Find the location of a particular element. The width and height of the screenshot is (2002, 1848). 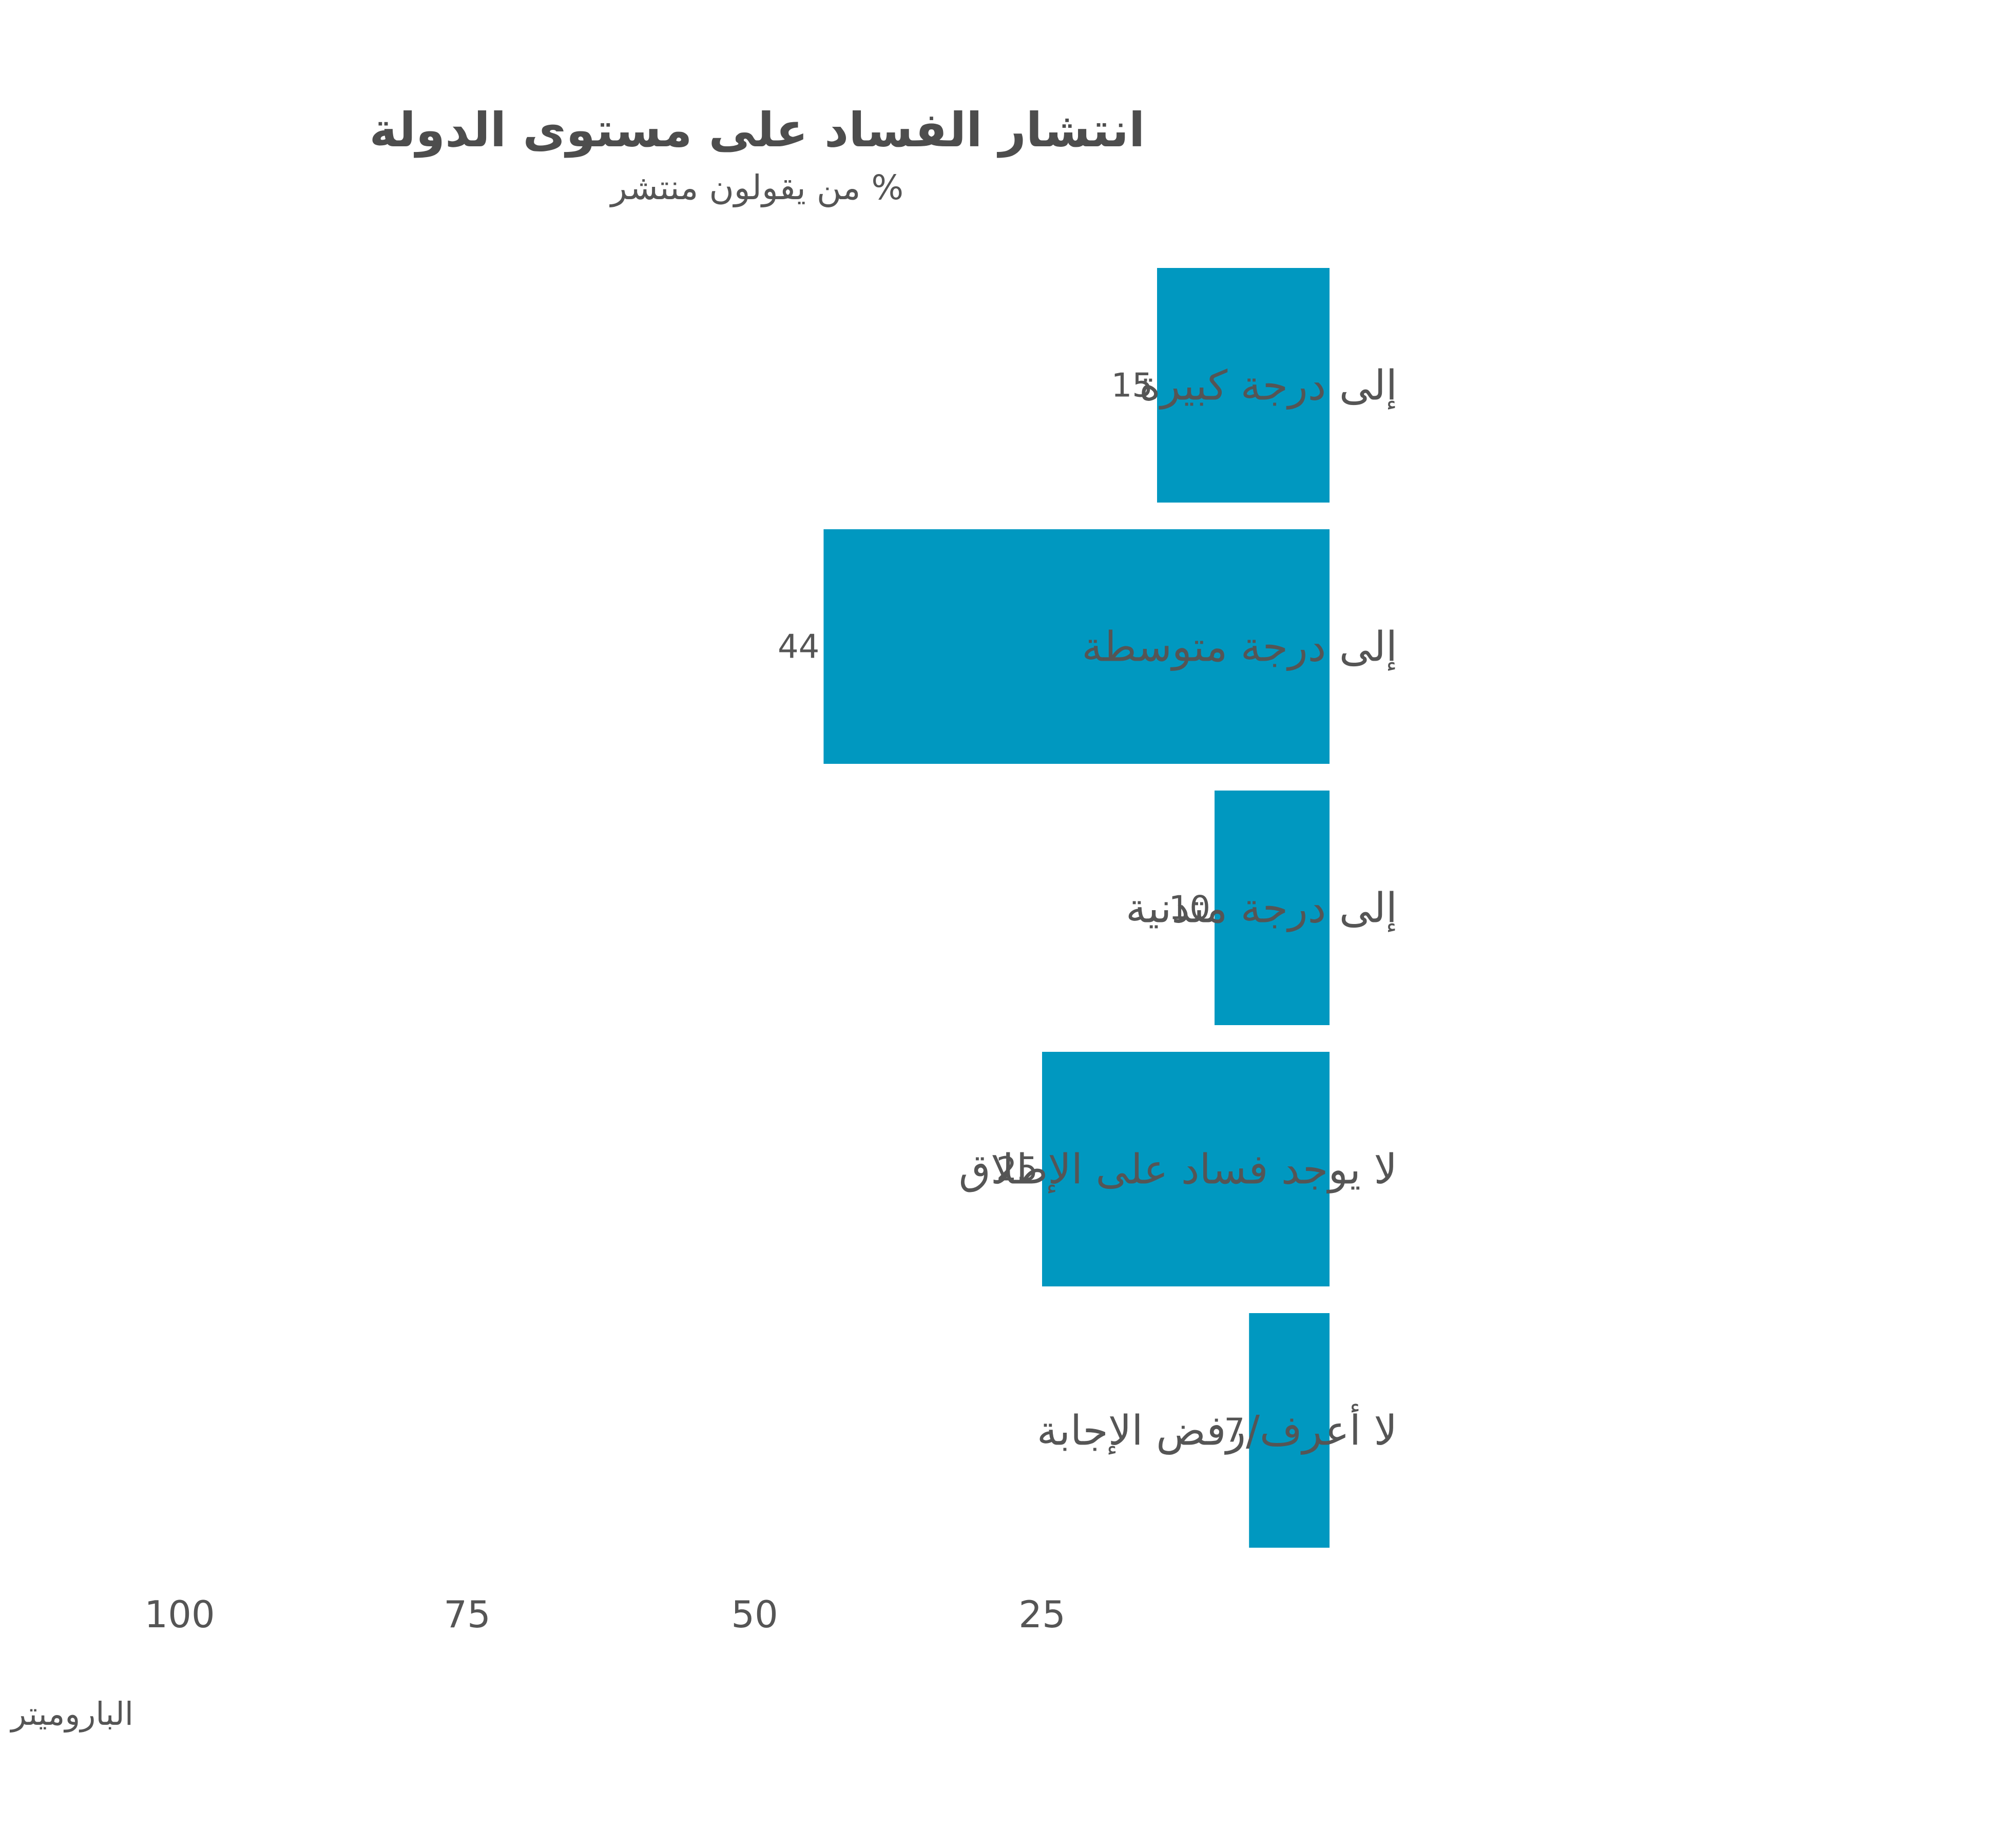

x-axis-ticks: 100 75 50 25 is located at coordinates (605, 1614).